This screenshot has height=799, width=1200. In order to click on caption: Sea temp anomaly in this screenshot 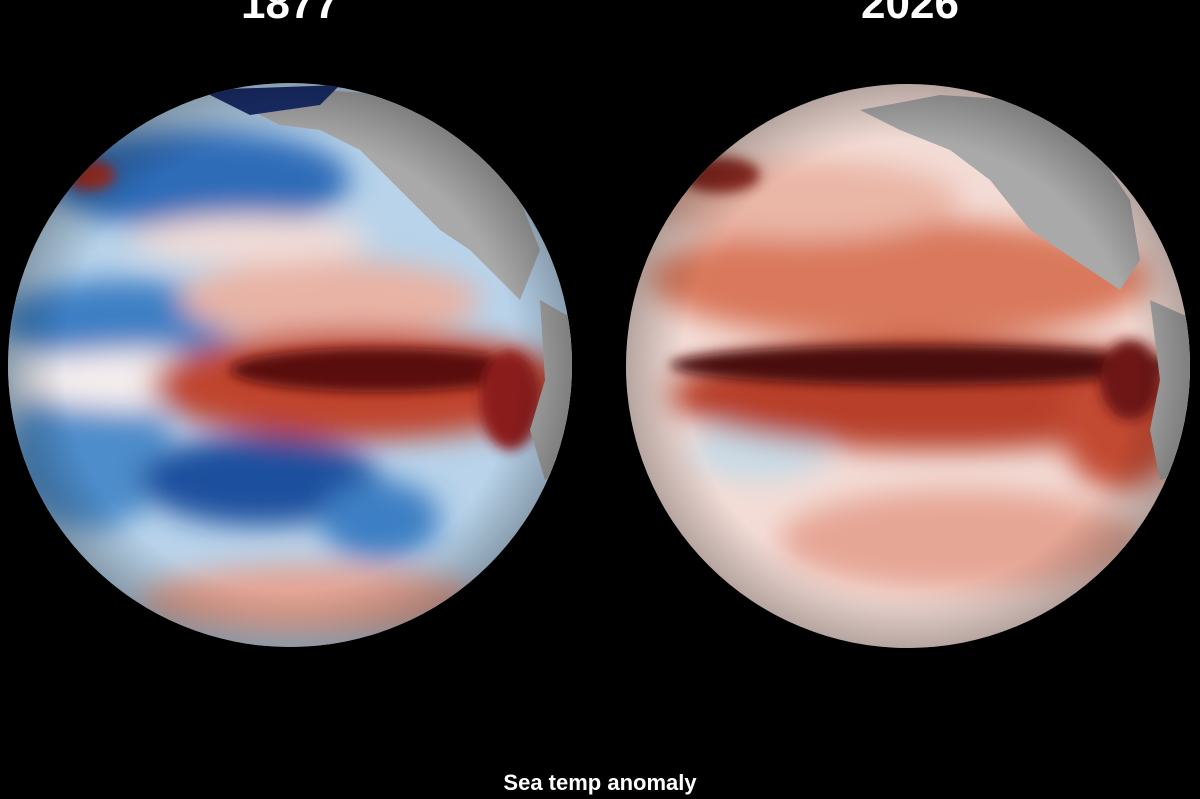, I will do `click(600, 782)`.